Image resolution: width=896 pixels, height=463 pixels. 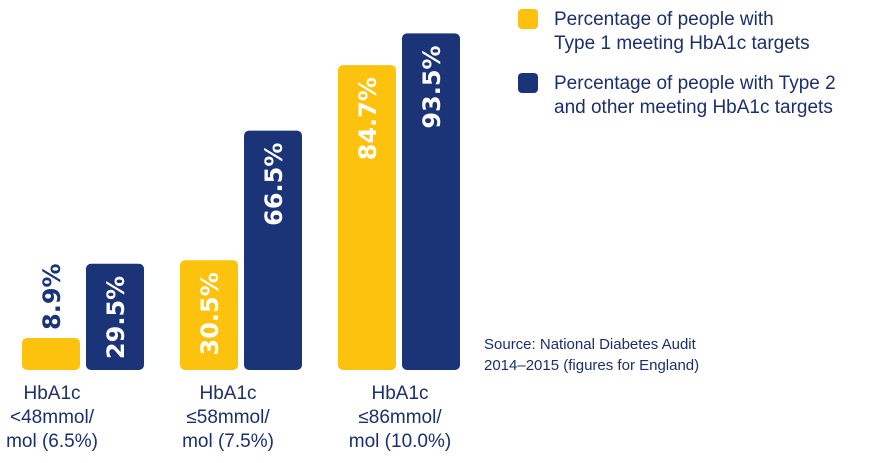 What do you see at coordinates (400, 441) in the screenshot?
I see `category-label-3-line-3: mol (10.0%)` at bounding box center [400, 441].